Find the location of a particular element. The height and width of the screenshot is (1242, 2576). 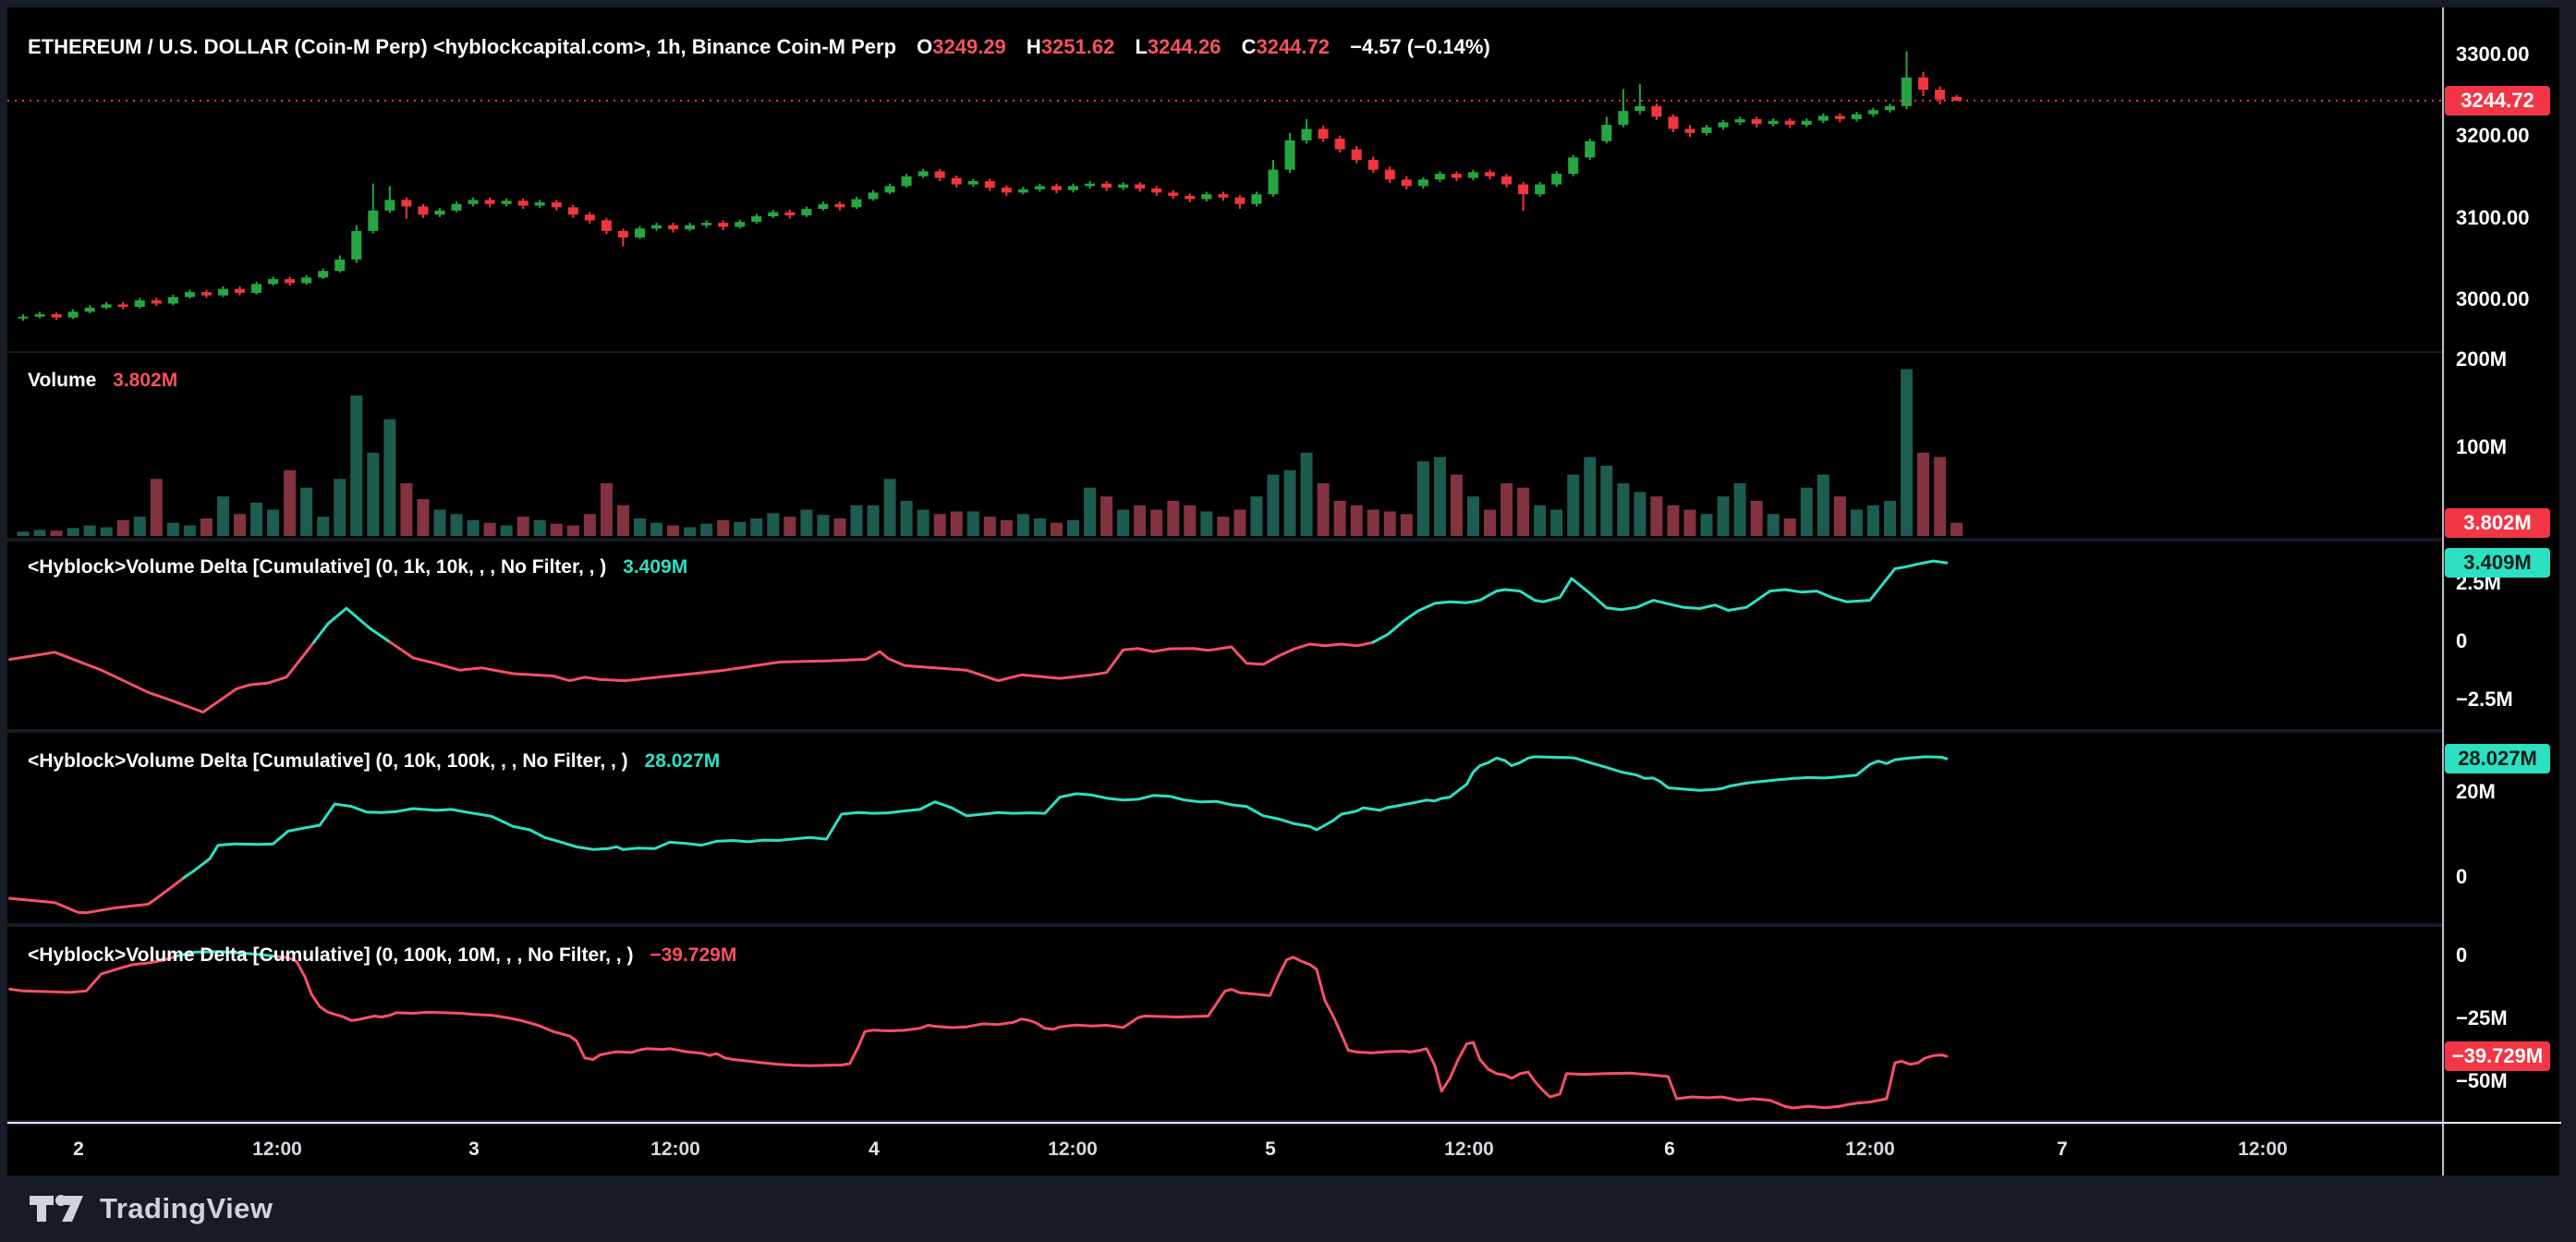

high-value: 3251.62 is located at coordinates (1077, 46).